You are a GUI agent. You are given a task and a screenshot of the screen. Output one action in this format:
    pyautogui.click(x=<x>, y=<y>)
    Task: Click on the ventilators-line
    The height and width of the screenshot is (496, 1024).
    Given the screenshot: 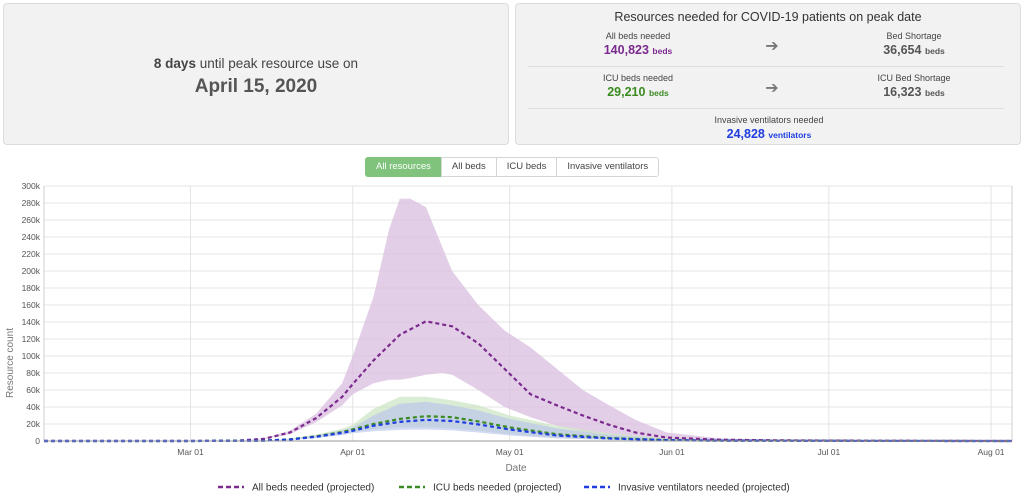 What is the action you would take?
    pyautogui.click(x=528, y=430)
    